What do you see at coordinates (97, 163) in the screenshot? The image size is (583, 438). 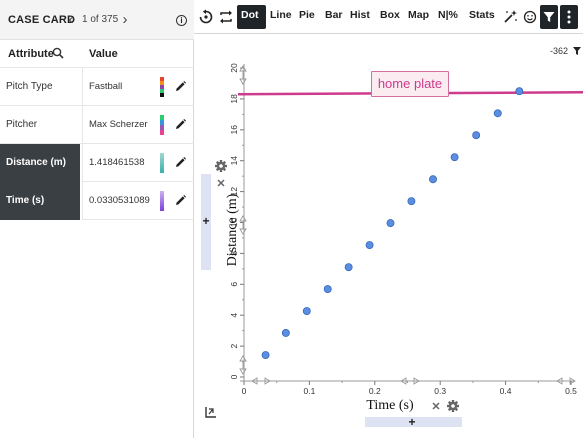 I see `attribute-row-distance: Distance (m) 1.418461538` at bounding box center [97, 163].